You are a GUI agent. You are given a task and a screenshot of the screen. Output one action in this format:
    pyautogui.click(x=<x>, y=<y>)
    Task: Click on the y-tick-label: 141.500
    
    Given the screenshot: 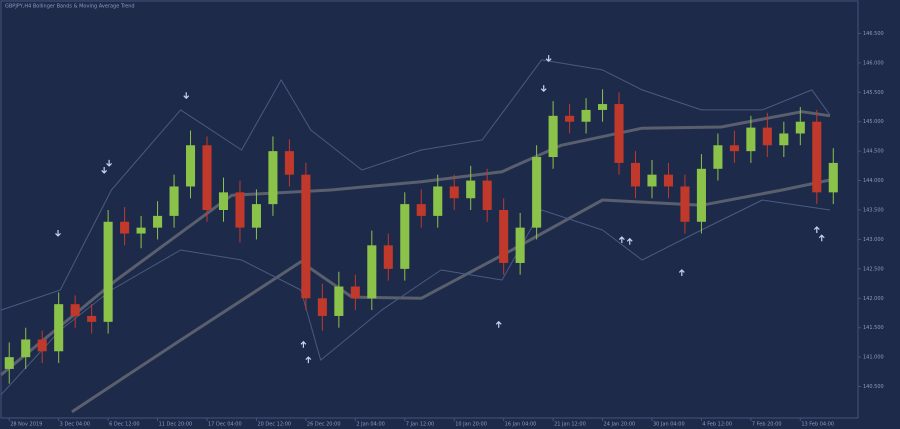 What is the action you would take?
    pyautogui.click(x=873, y=328)
    